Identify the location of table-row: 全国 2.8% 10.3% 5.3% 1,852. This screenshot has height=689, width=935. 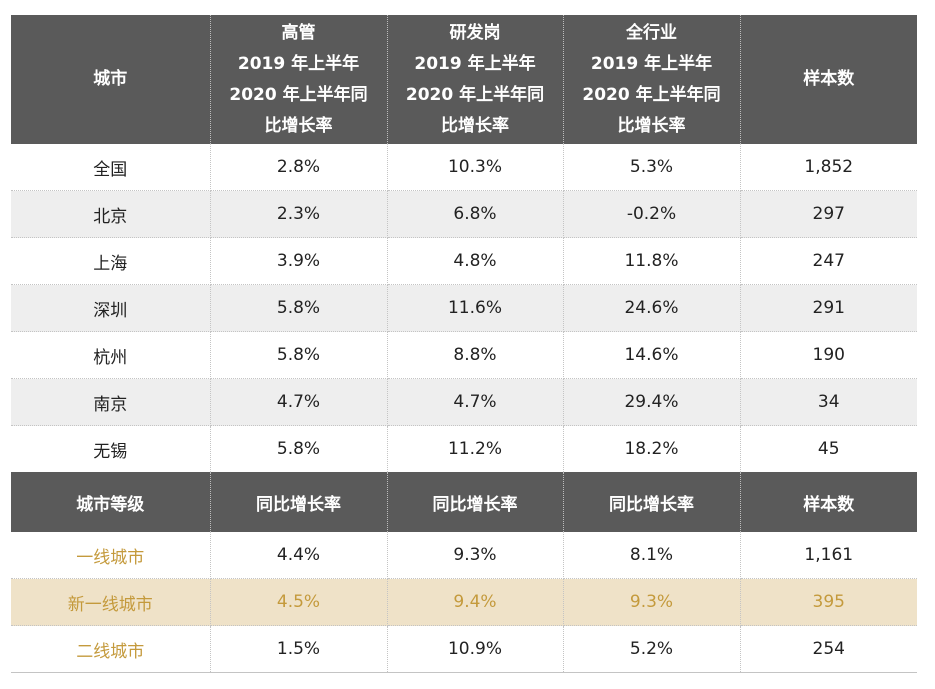
(464, 167).